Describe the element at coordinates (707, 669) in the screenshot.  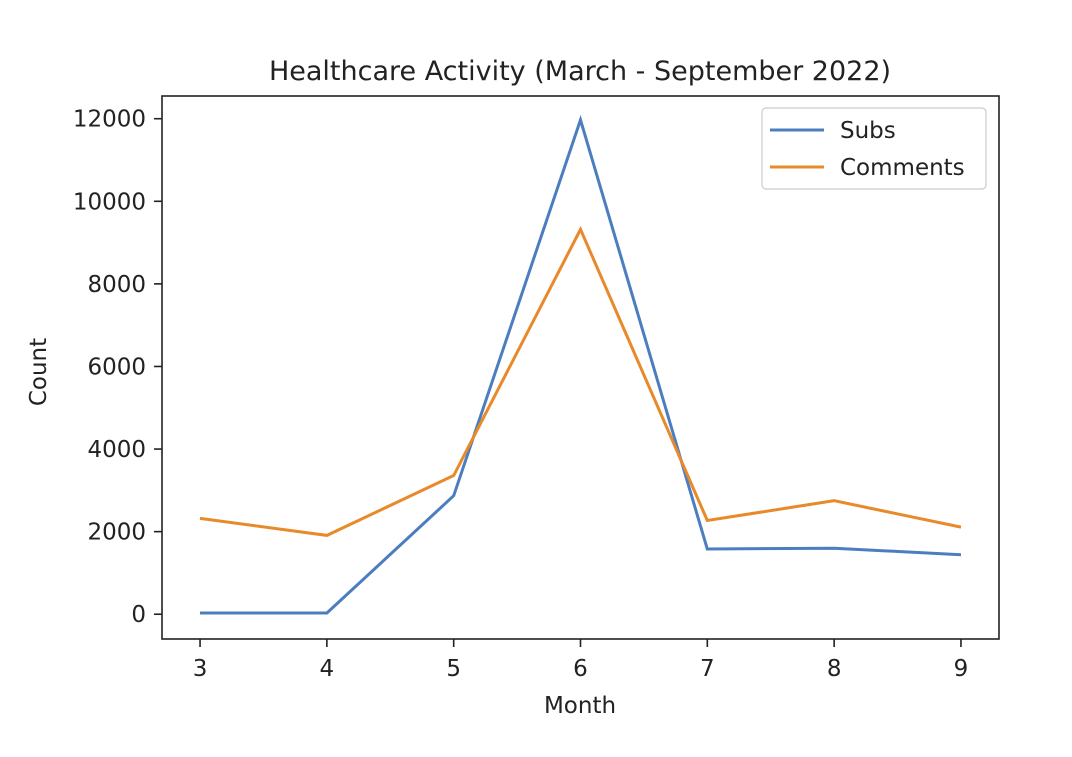
I see `x-tick-label: 7` at that location.